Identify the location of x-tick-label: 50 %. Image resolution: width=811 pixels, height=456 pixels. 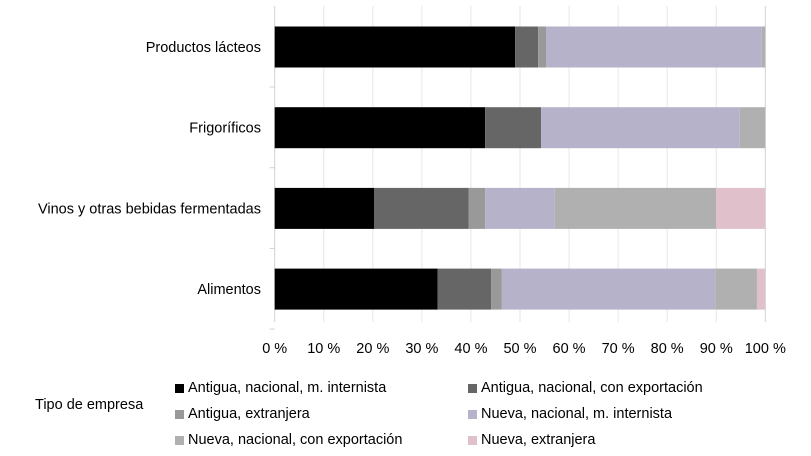
(519, 349).